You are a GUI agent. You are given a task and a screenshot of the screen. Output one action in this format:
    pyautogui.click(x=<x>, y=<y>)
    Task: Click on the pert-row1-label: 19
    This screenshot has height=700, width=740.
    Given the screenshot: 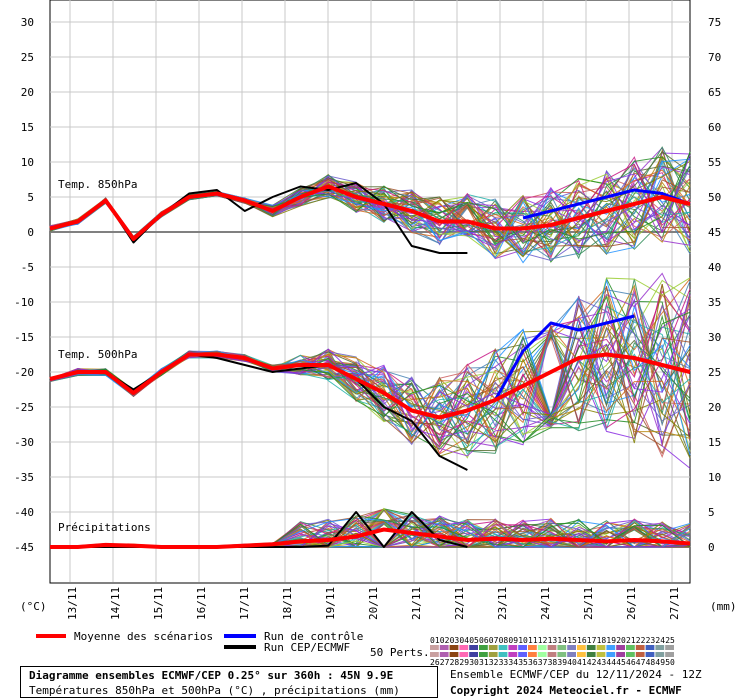 What is the action you would take?
    pyautogui.click(x=611, y=640)
    